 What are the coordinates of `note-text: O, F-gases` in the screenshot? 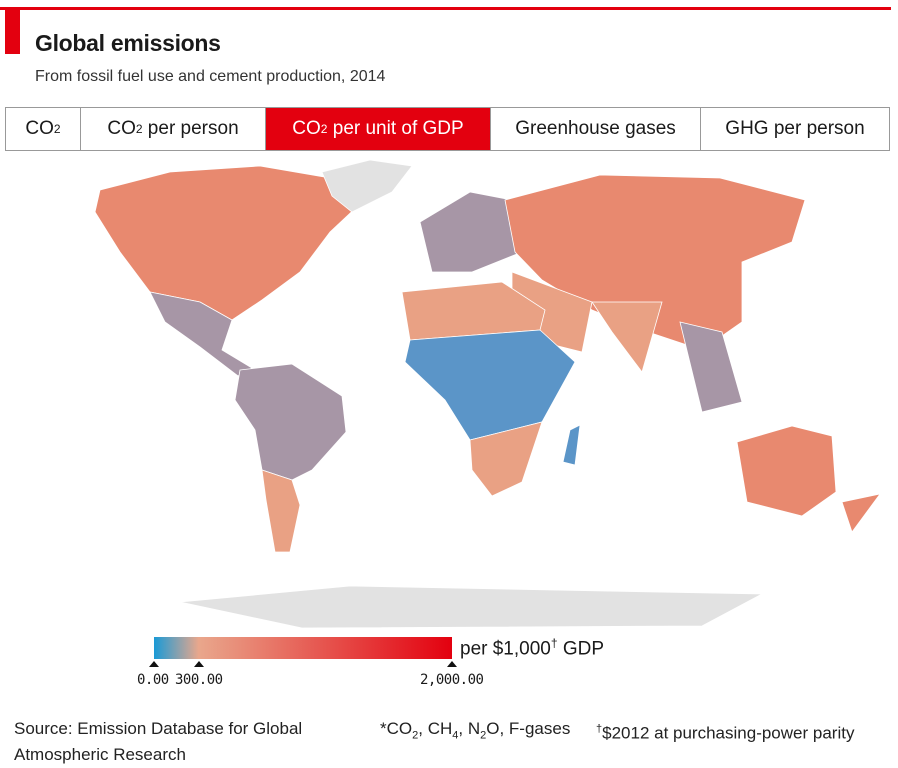 It's located at (528, 728).